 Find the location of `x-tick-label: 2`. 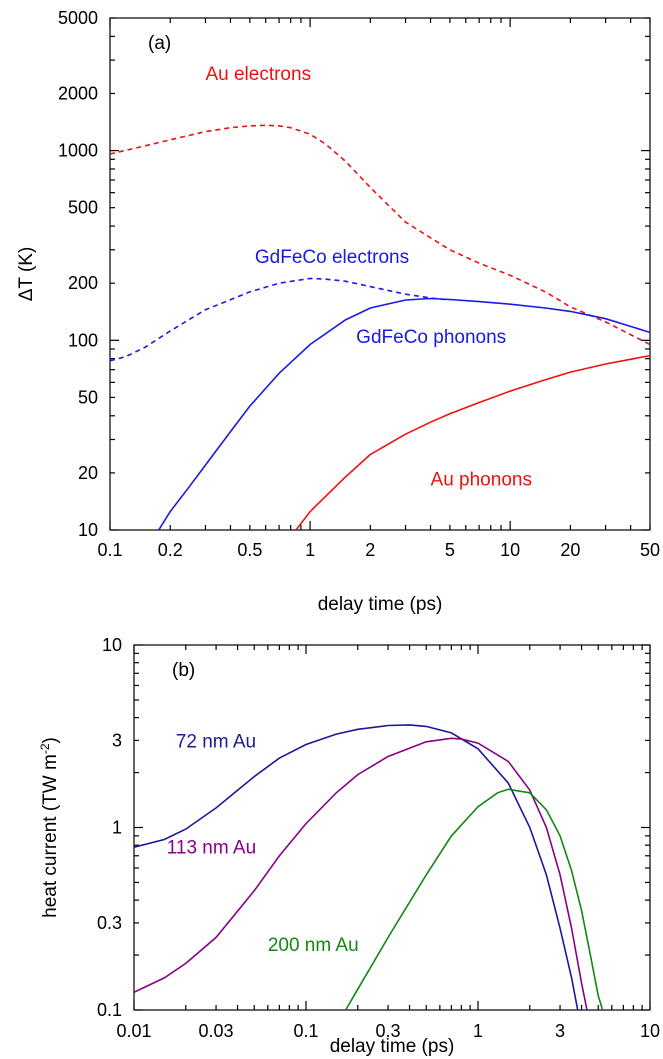

x-tick-label: 2 is located at coordinates (370, 550).